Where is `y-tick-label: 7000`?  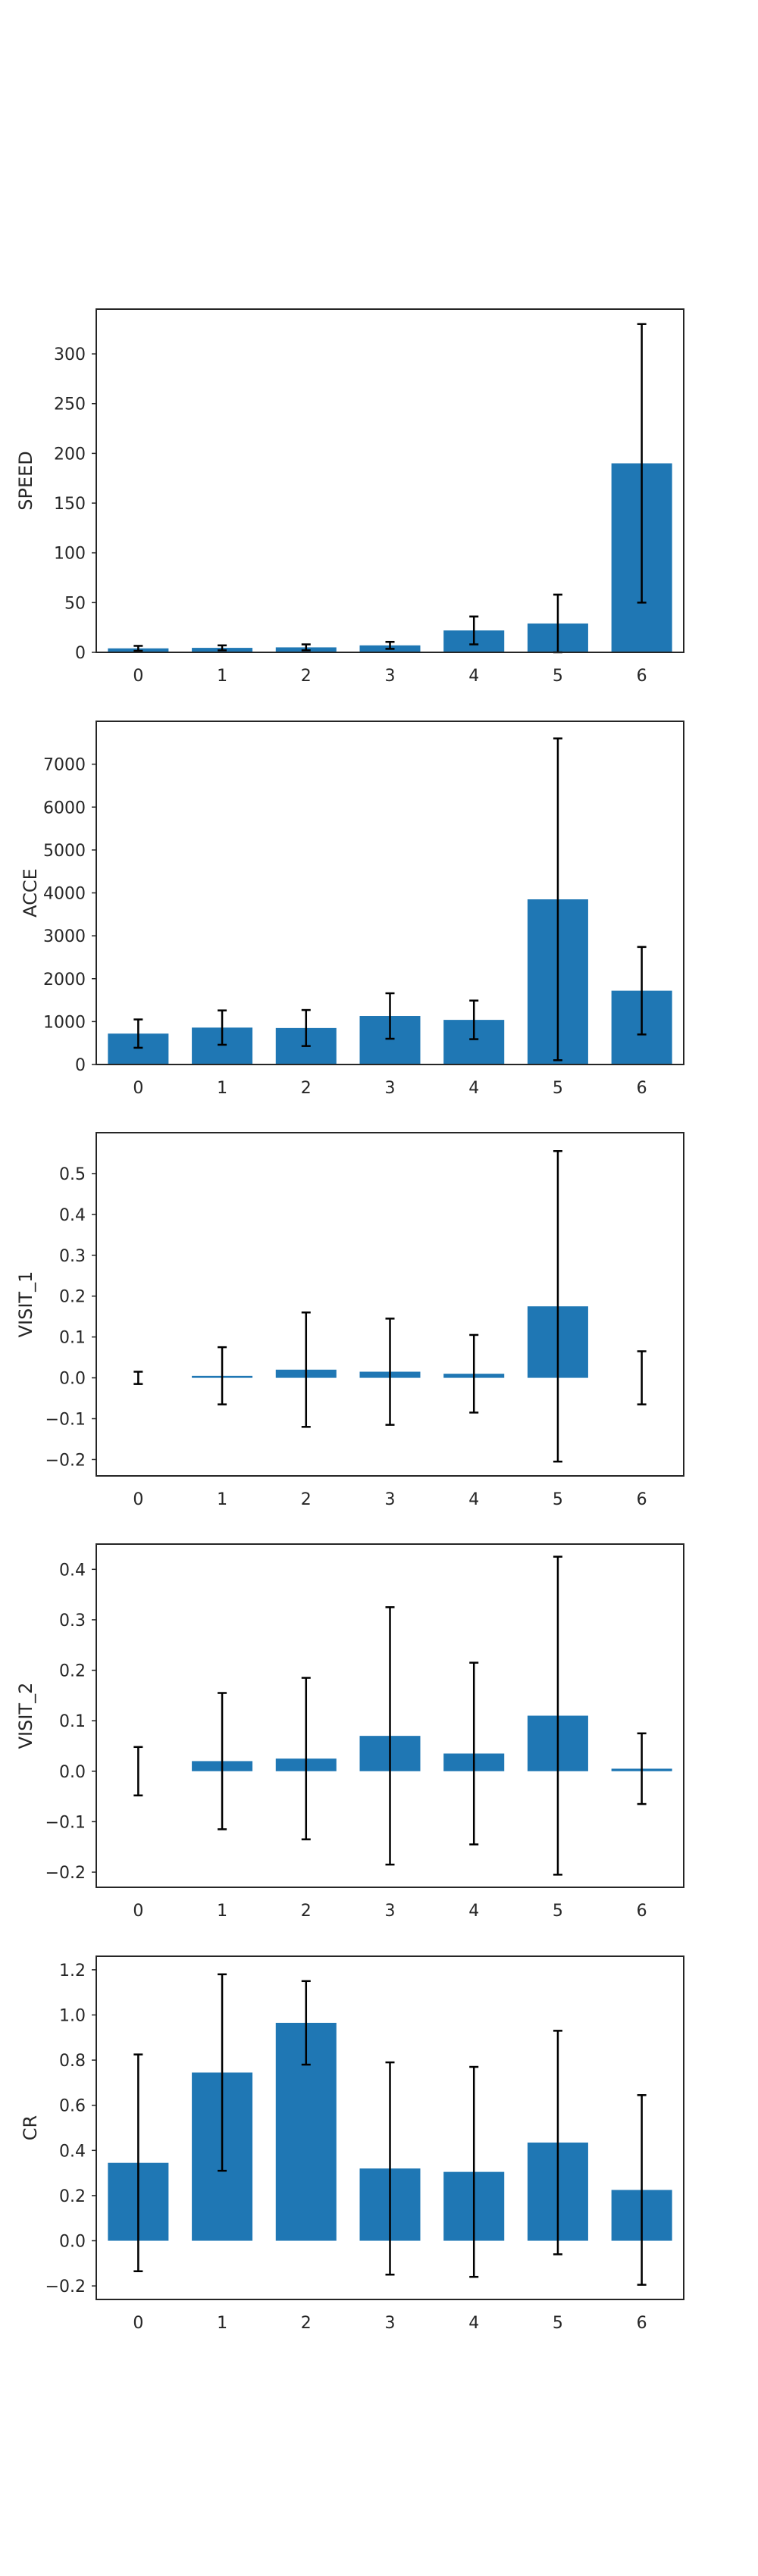 y-tick-label: 7000 is located at coordinates (64, 766).